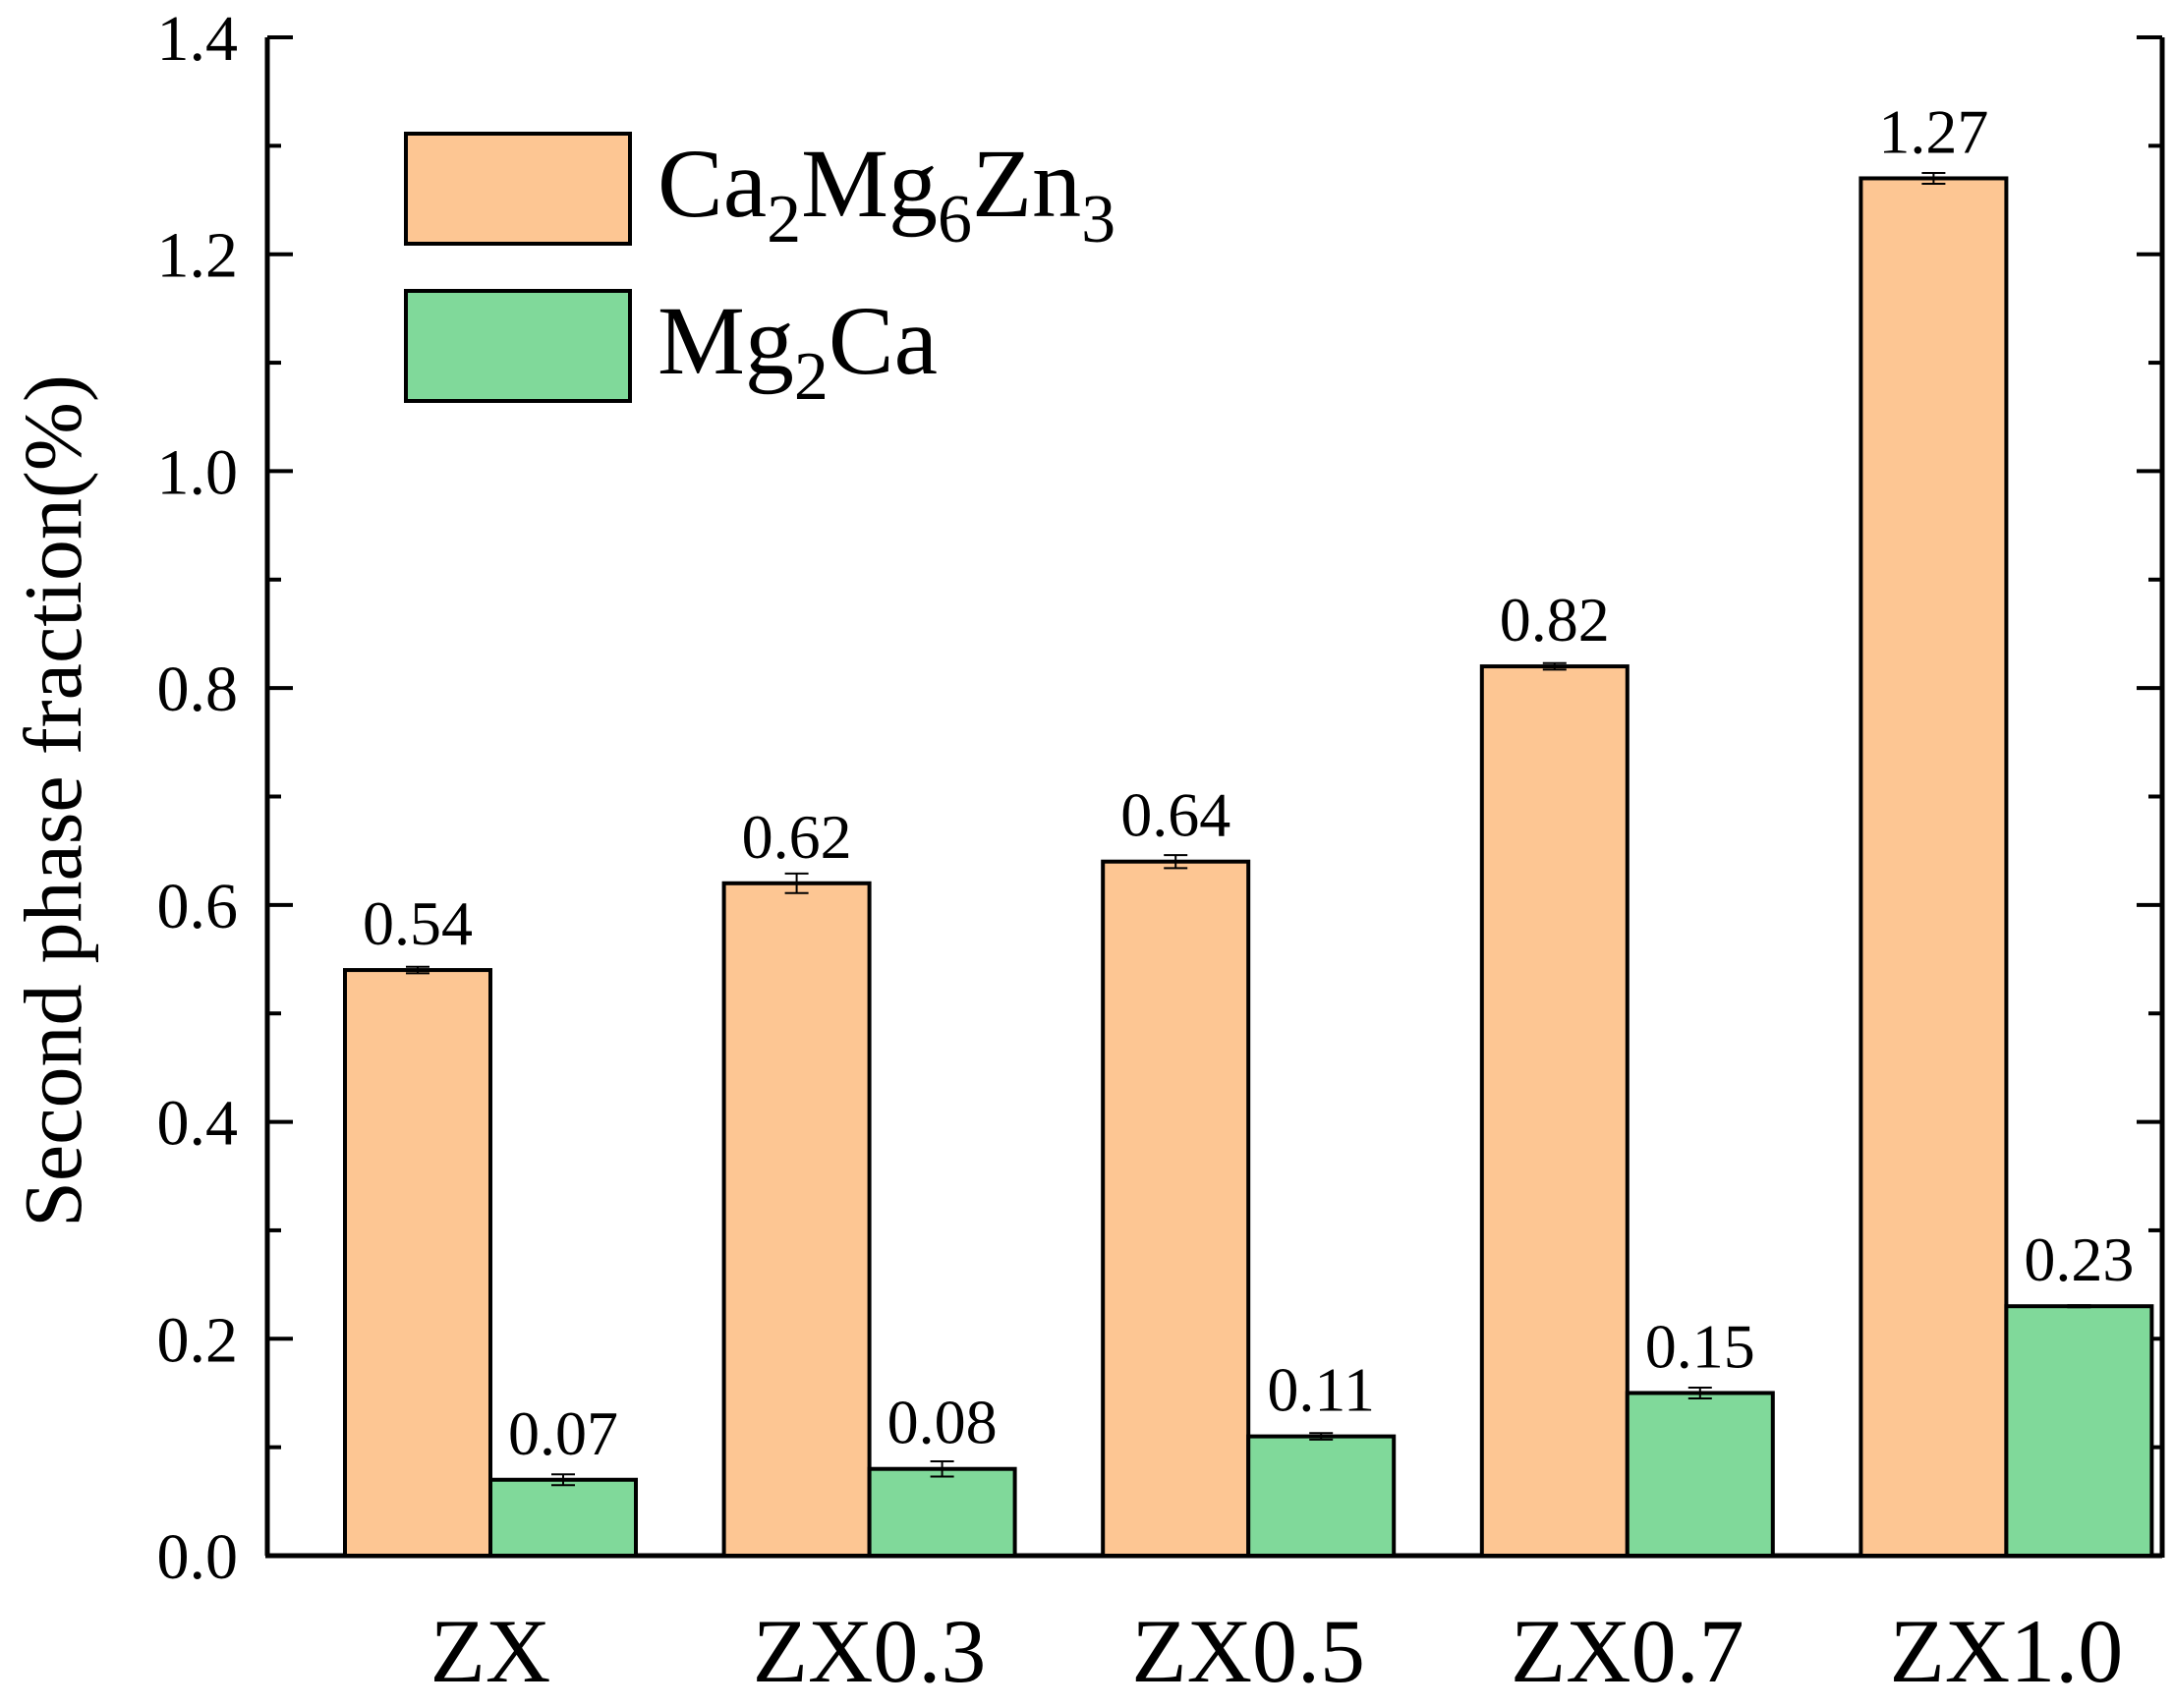 This screenshot has height=1708, width=2173. Describe the element at coordinates (198, 906) in the screenshot. I see `y-tick-label: 0.6` at that location.